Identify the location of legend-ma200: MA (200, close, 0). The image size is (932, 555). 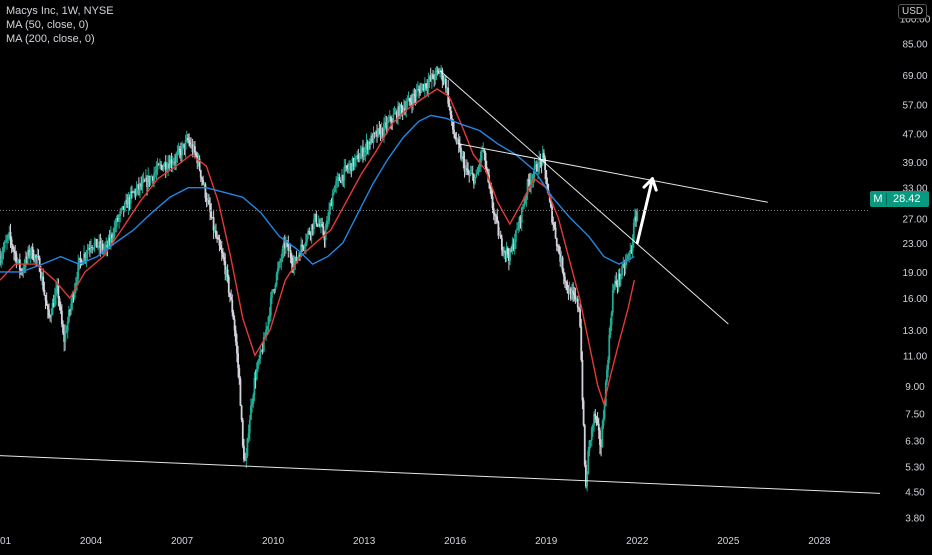
(50, 39).